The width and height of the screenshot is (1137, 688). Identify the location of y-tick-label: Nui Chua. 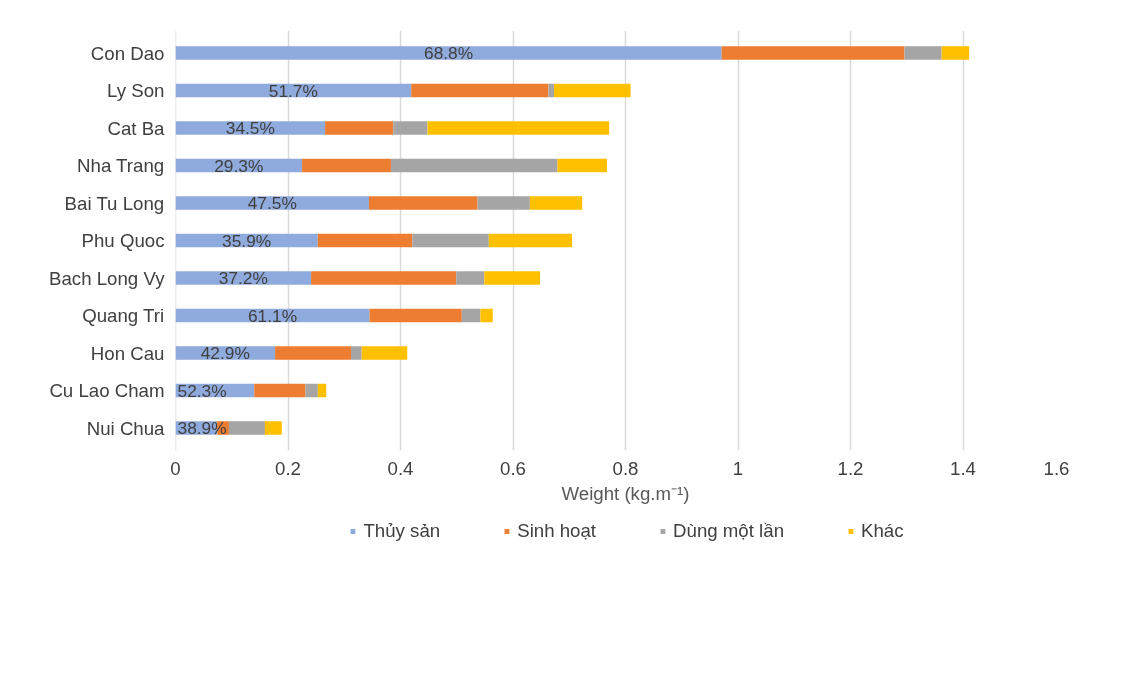
(126, 428).